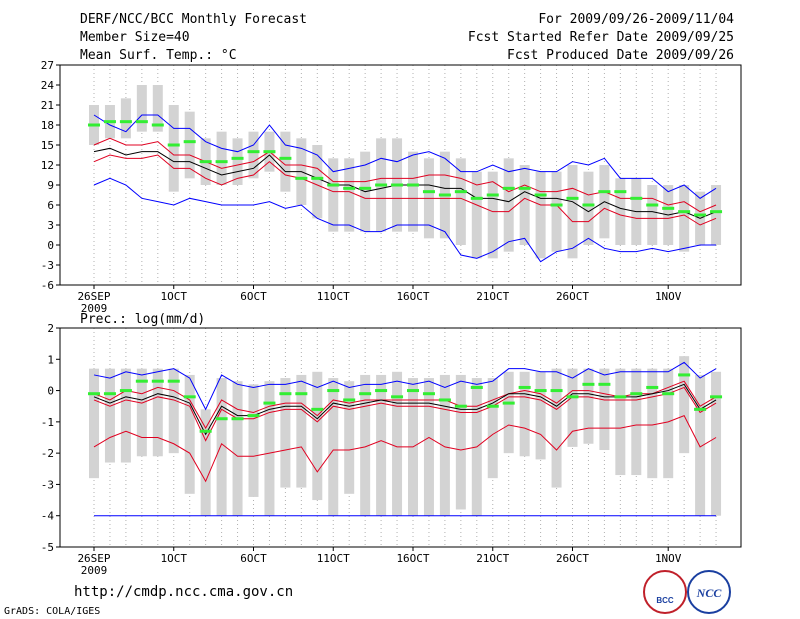  Describe the element at coordinates (193, 19) in the screenshot. I see `chart-title: DERF/NCC/BCC Monthly Forecast` at that location.